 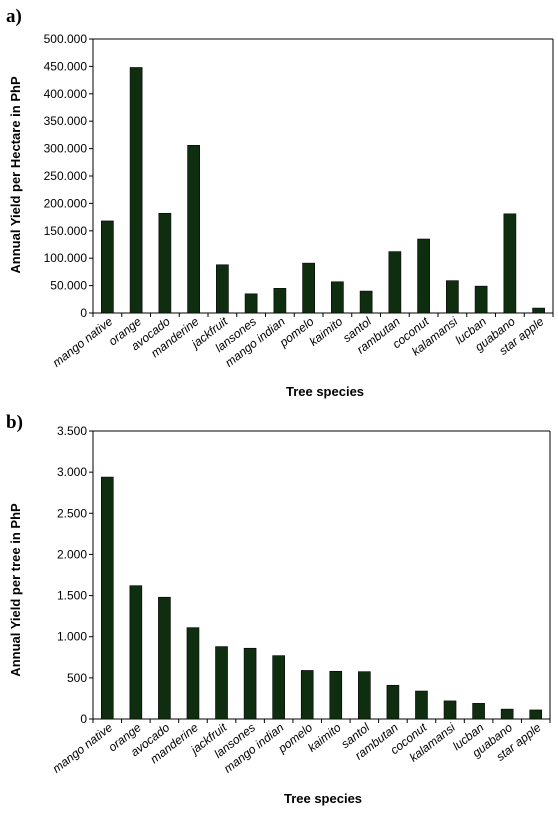 I want to click on y-tick-label: 1.000, so click(x=72, y=637).